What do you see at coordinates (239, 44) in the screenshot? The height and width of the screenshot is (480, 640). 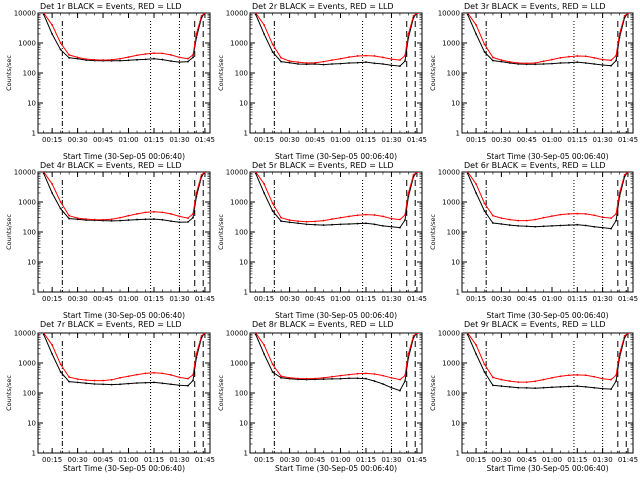 I see `y-tick-label: 1000` at bounding box center [239, 44].